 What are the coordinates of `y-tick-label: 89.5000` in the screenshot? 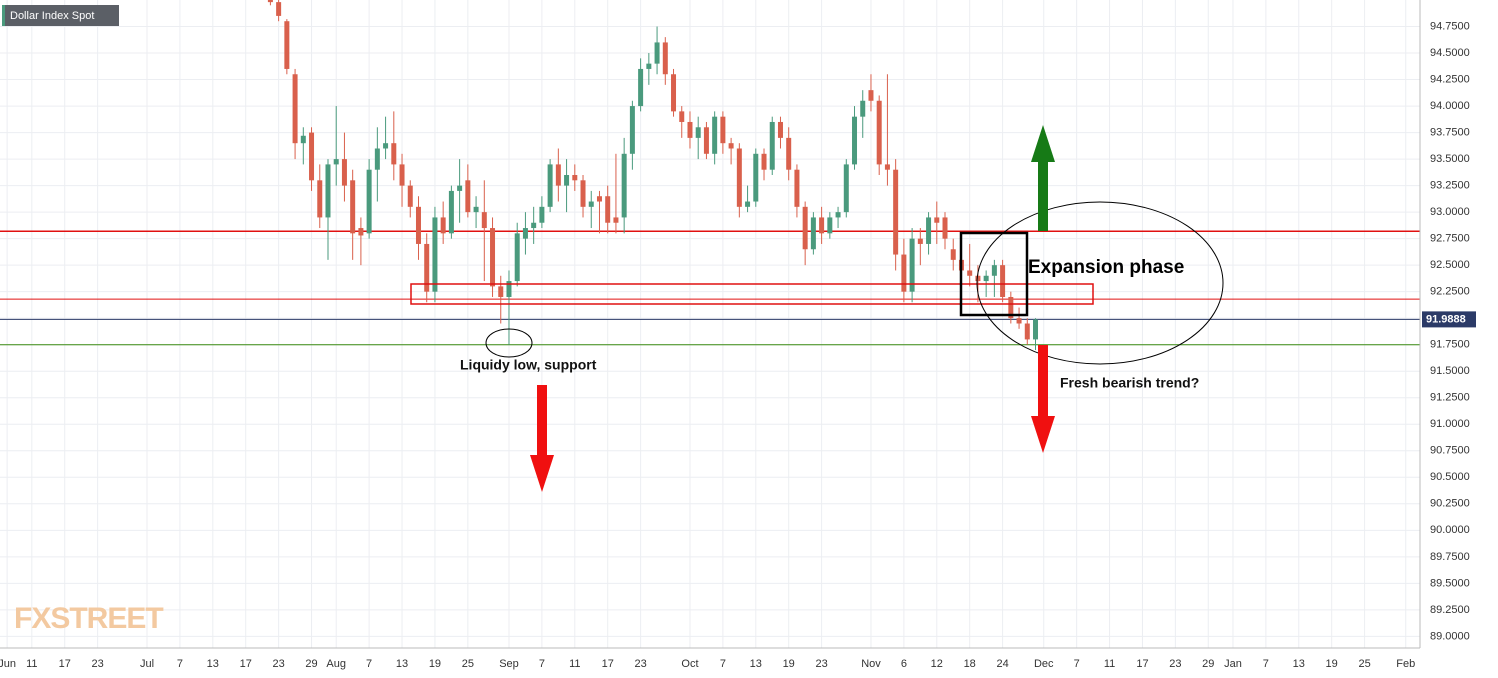 It's located at (1450, 583).